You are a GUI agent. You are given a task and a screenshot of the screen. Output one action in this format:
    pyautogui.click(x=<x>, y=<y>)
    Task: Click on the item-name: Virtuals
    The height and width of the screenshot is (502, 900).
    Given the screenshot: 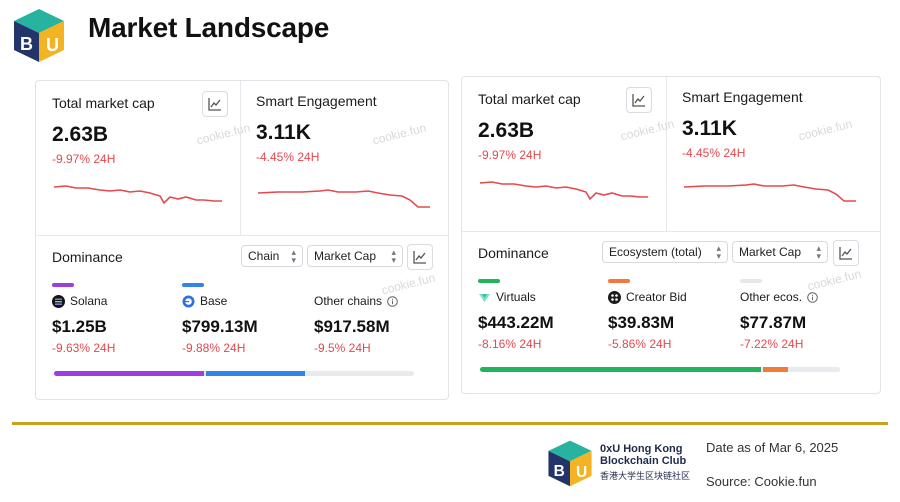 What is the action you would take?
    pyautogui.click(x=516, y=297)
    